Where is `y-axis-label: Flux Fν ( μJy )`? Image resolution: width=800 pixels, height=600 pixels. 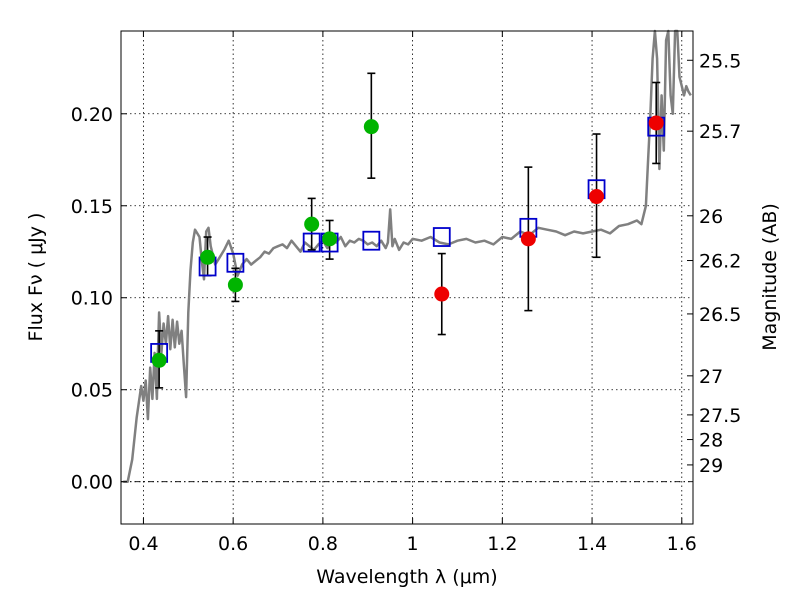
y-axis-label: Flux Fν ( μJy ) is located at coordinates (36, 277).